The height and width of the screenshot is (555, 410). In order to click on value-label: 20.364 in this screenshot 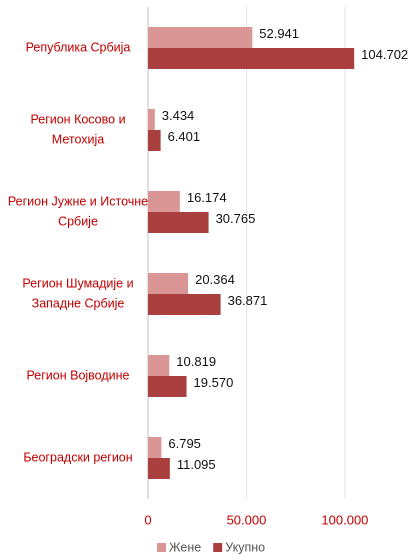, I will do `click(215, 279)`.